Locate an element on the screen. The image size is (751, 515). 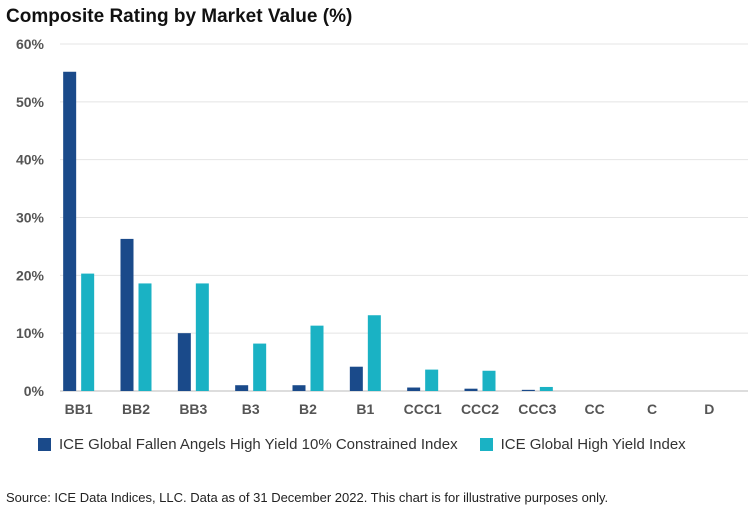
legend-label-global-hy: ICE Global High Yield Index is located at coordinates (593, 444).